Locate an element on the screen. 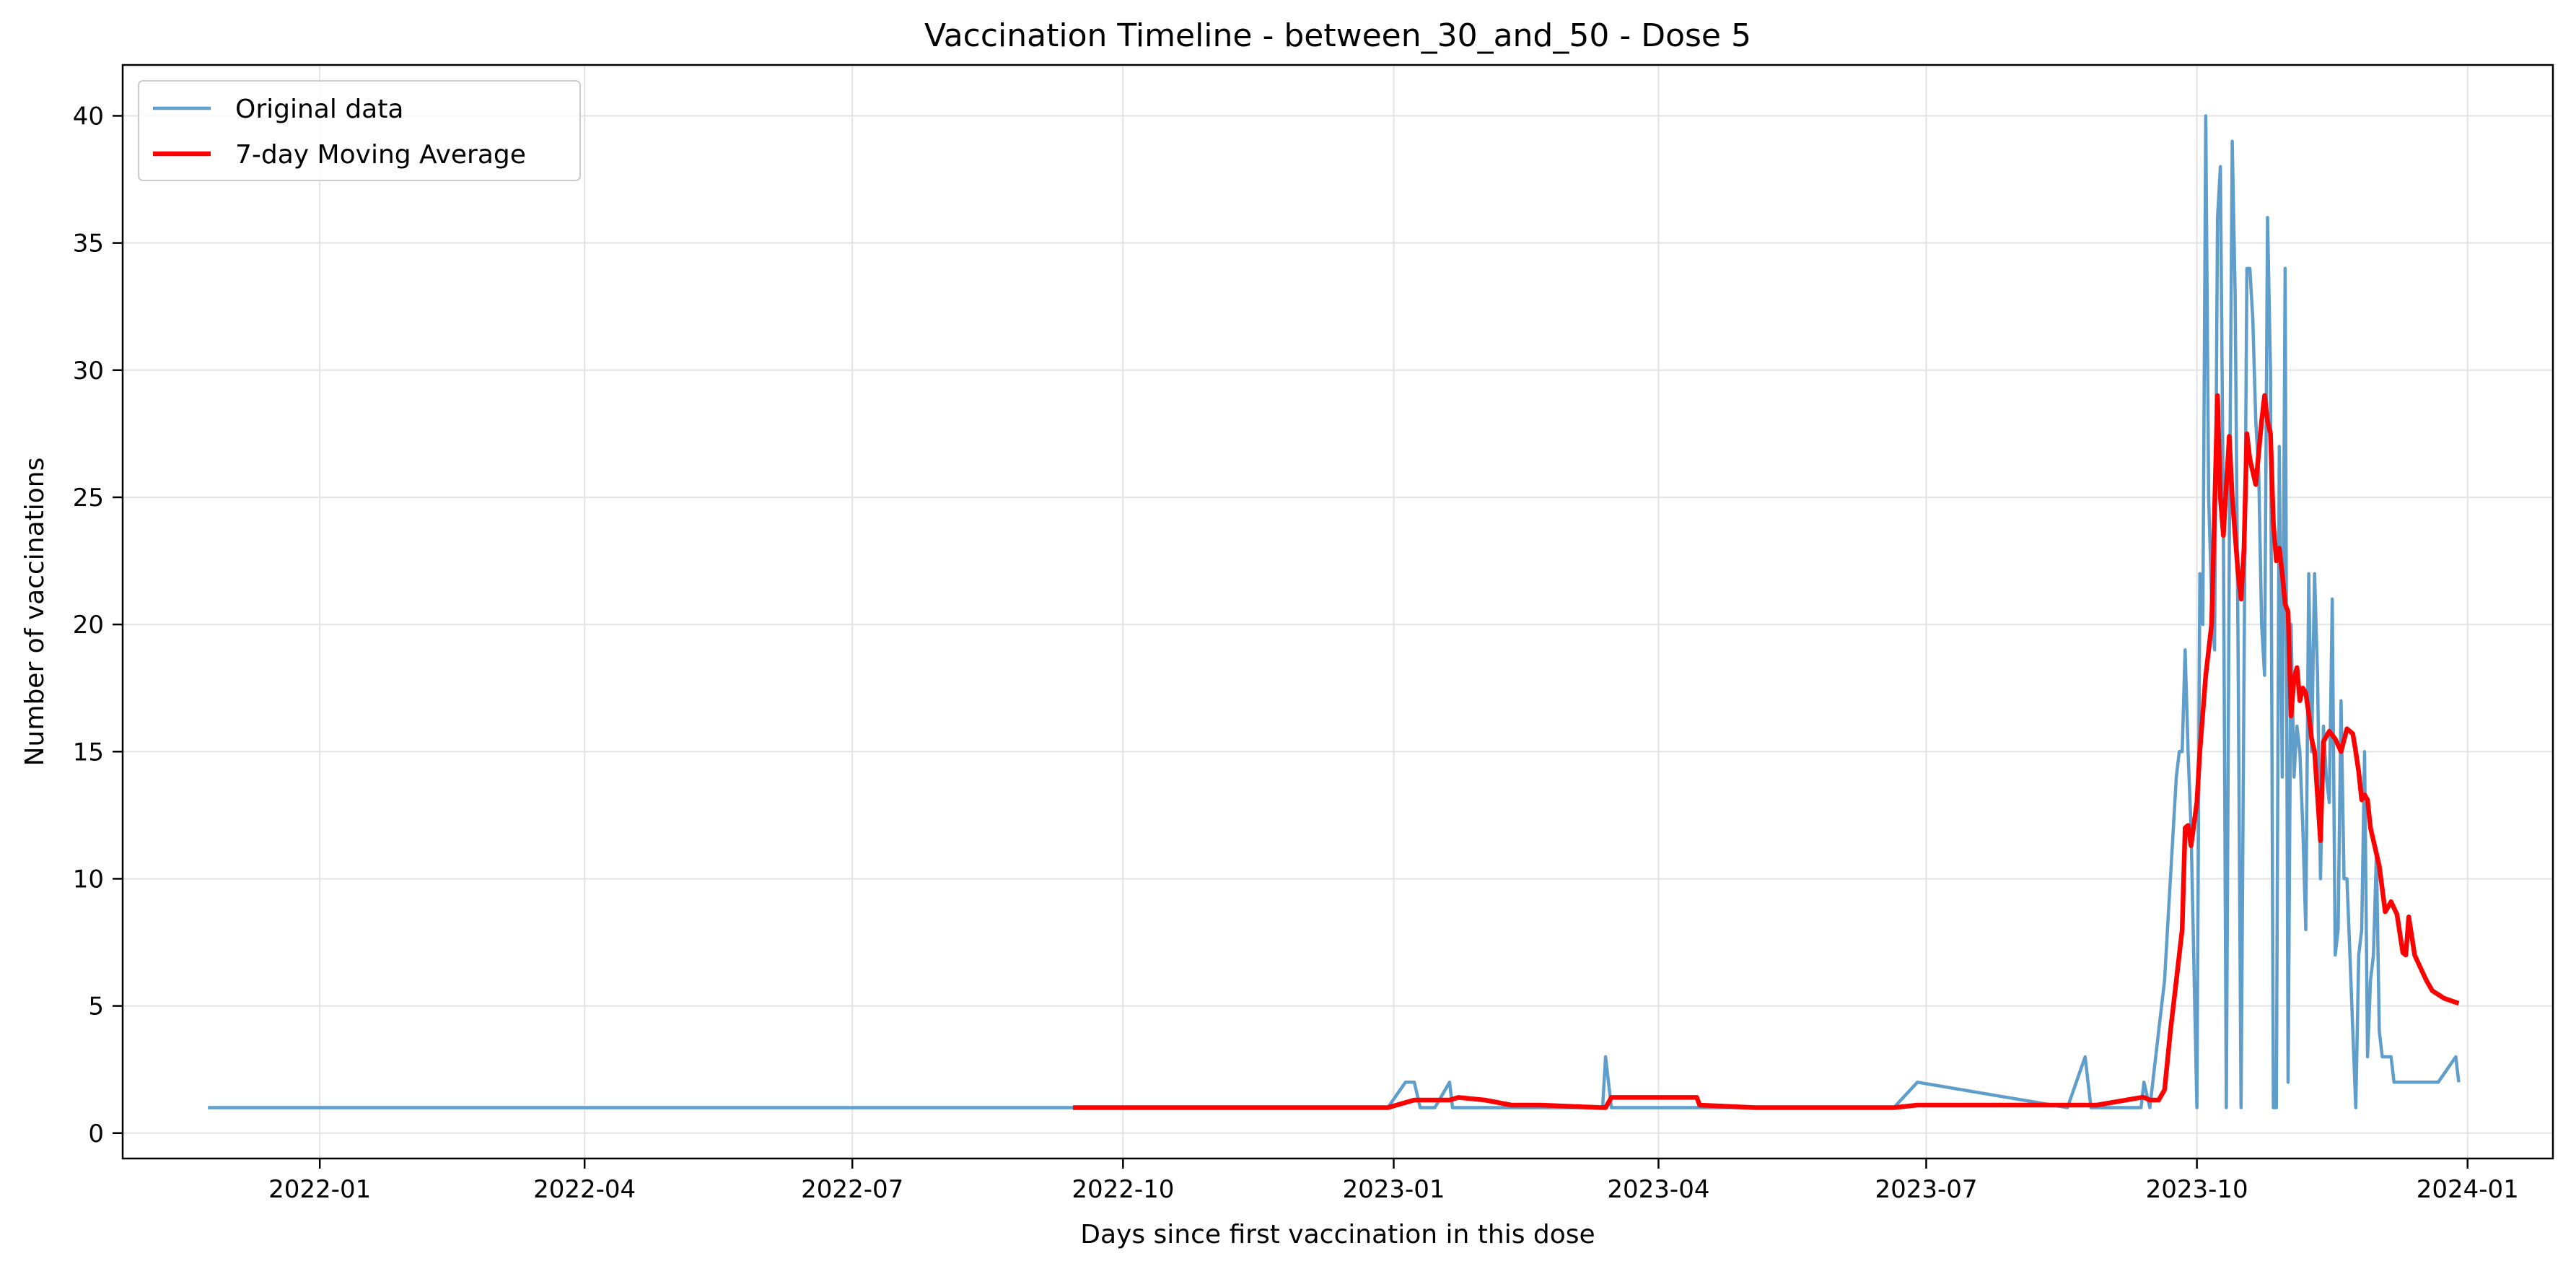 This screenshot has width=2576, height=1274. y-tick-label: 15 is located at coordinates (88, 752).